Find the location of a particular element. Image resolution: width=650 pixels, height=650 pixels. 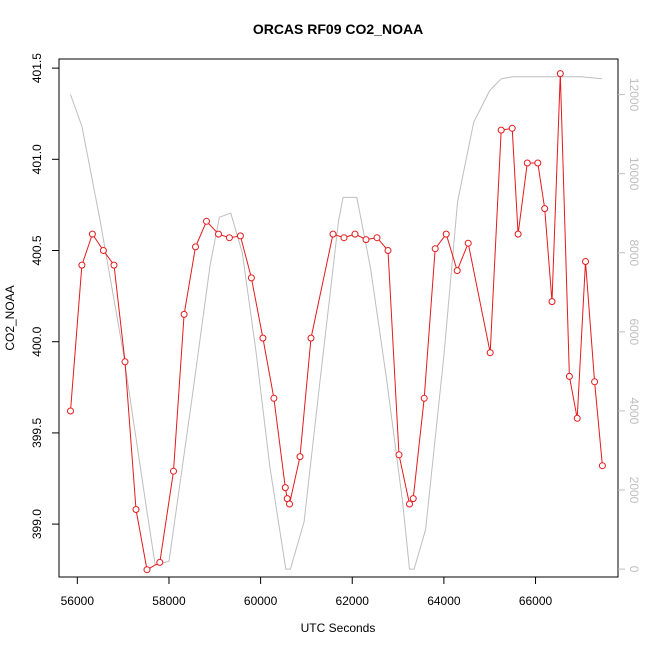

y-tick-label: 399.5 is located at coordinates (37, 433).